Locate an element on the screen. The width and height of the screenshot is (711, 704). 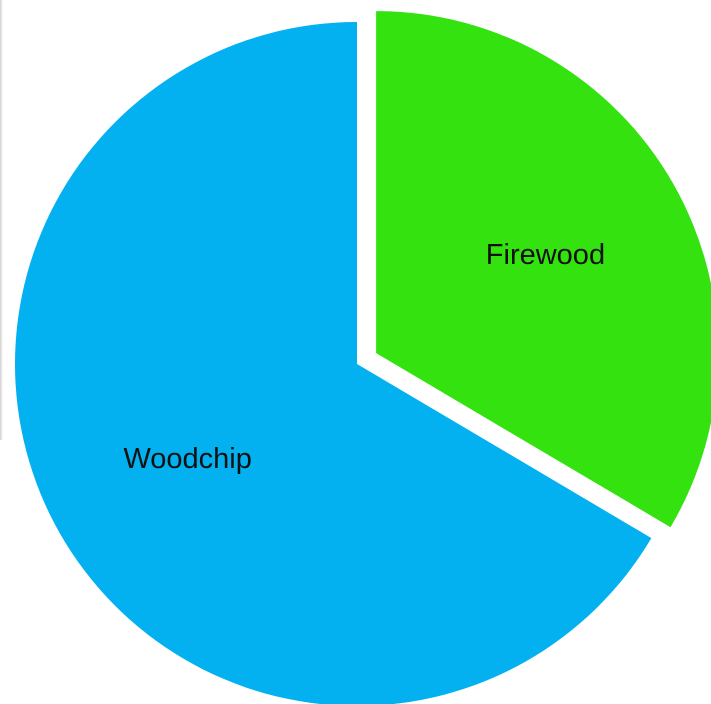
slice-label-firewood: Firewood is located at coordinates (545, 255).